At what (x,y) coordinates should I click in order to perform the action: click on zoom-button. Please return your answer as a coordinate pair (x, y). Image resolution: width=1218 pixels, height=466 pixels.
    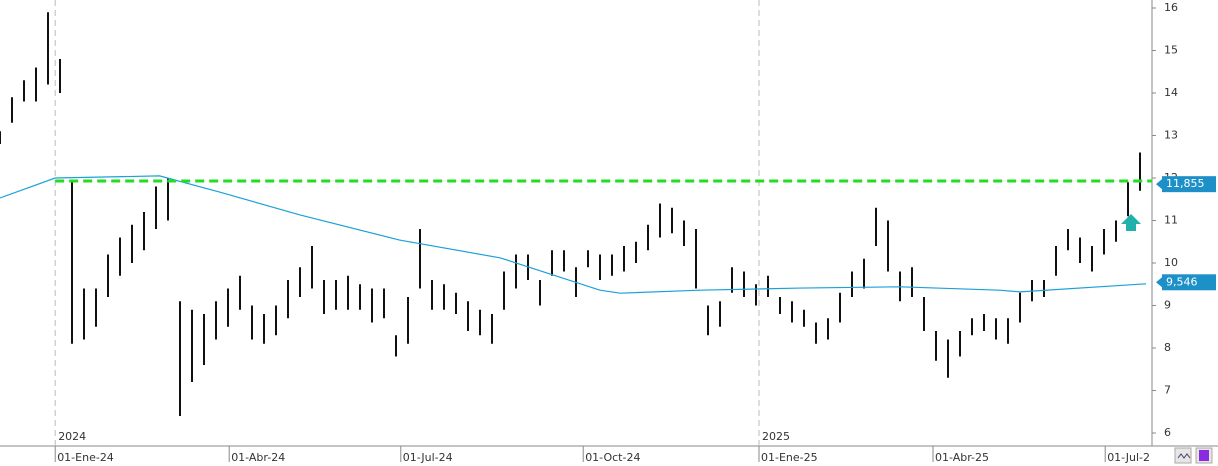
    Looking at the image, I should click on (1183, 455).